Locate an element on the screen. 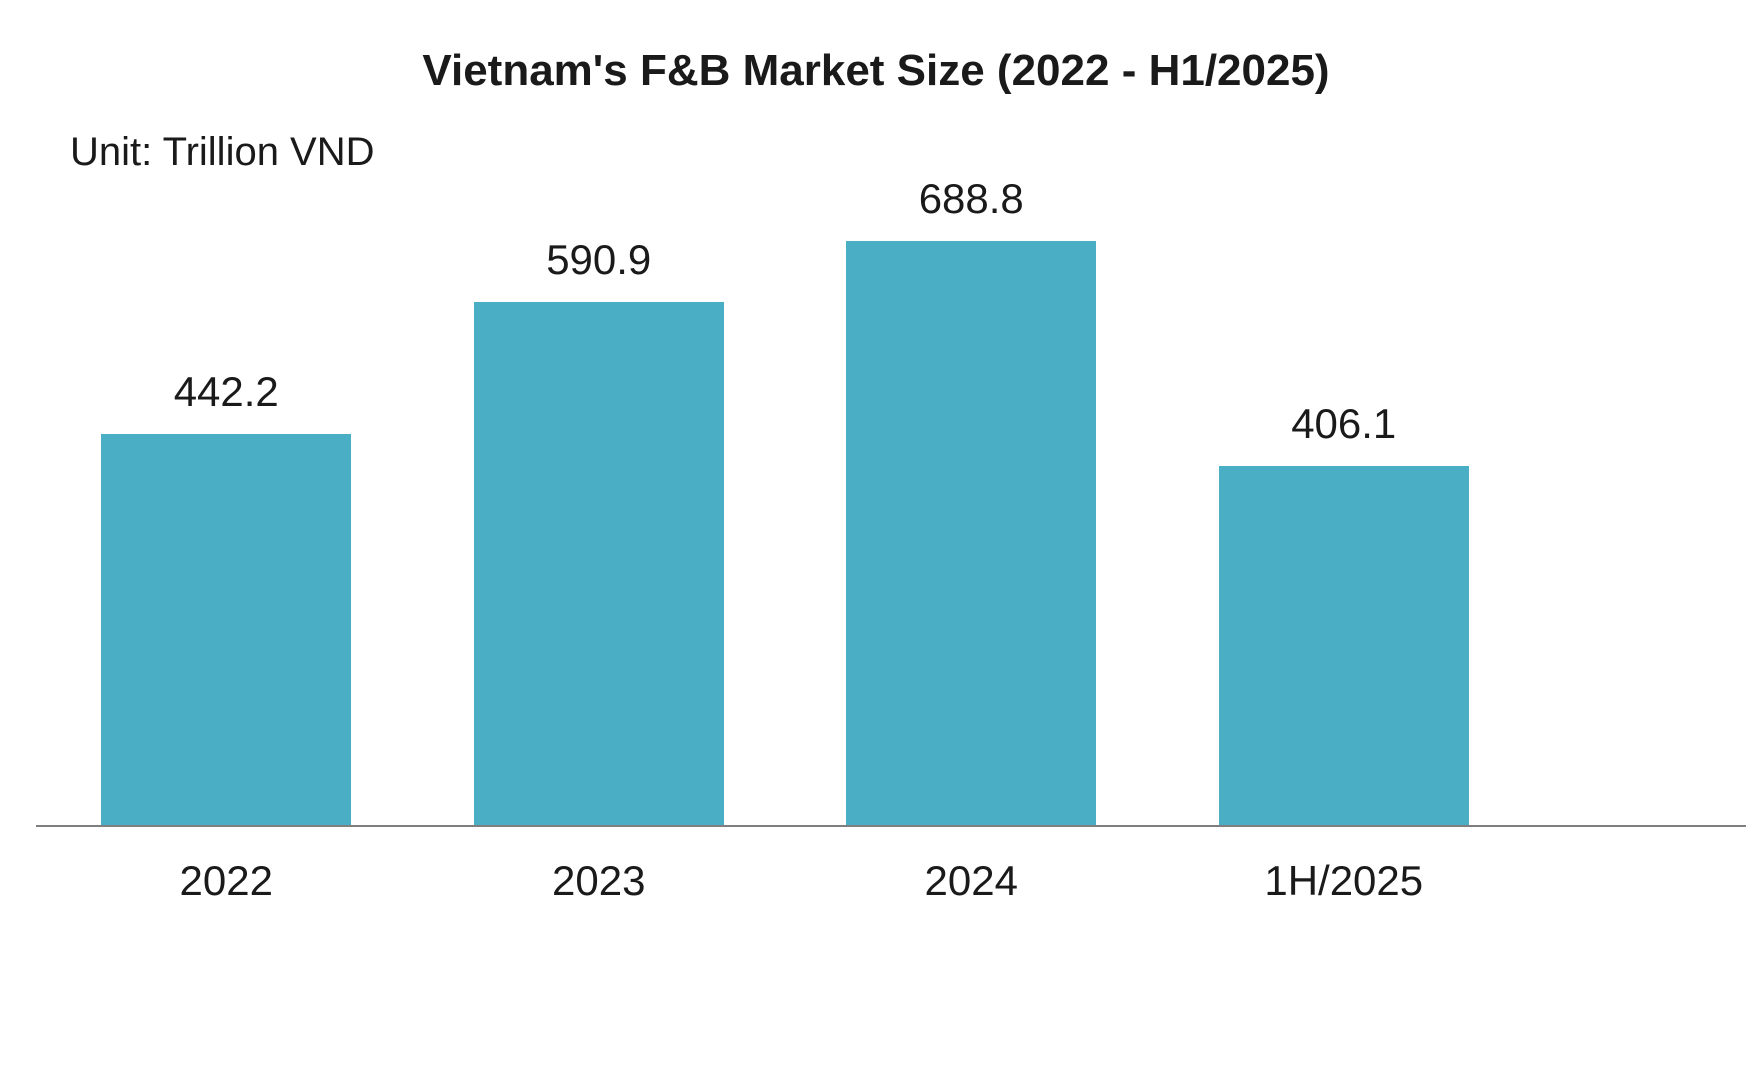 The image size is (1752, 1075). bar-value-label-2022: 442.2 is located at coordinates (226, 391).